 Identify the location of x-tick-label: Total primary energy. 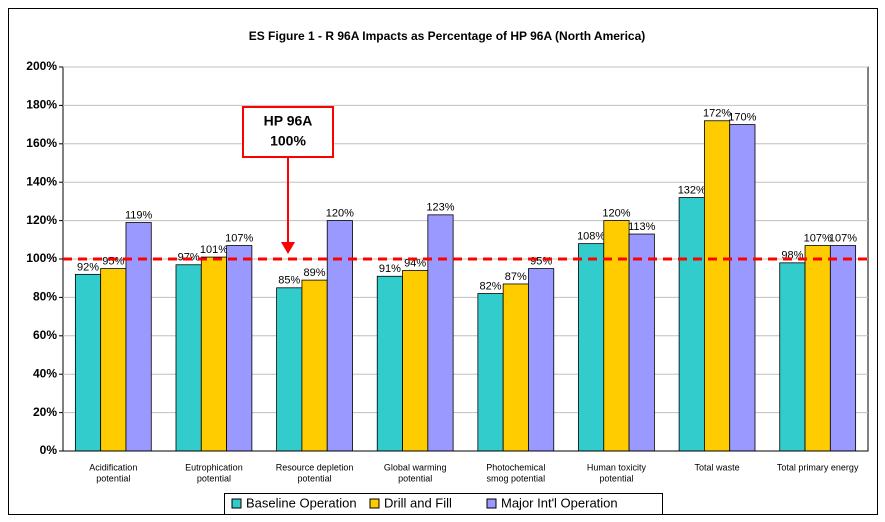
(818, 467).